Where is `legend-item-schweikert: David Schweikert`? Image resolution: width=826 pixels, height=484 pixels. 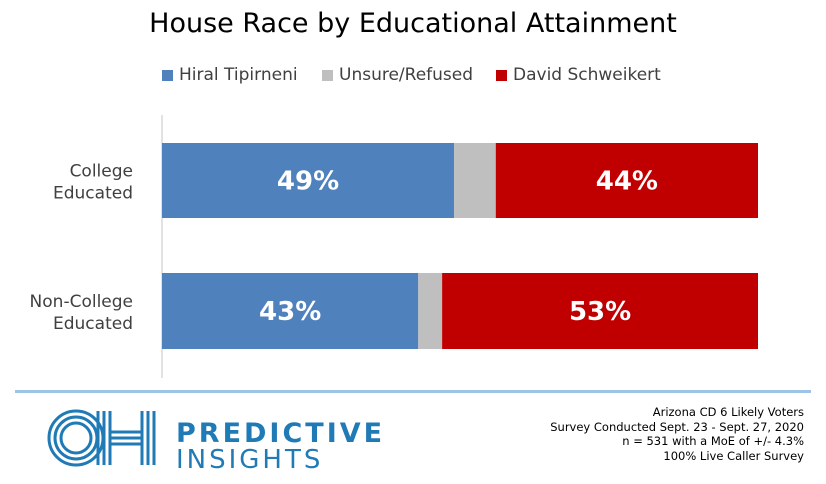
legend-item-schweikert: David Schweikert is located at coordinates (578, 75).